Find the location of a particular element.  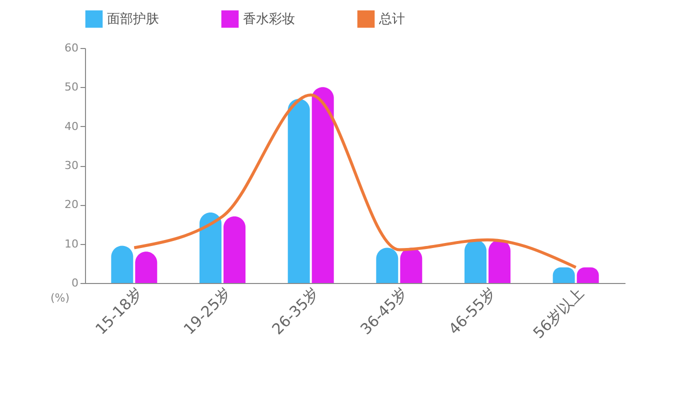

y-tick-label: 30 is located at coordinates (71, 165).